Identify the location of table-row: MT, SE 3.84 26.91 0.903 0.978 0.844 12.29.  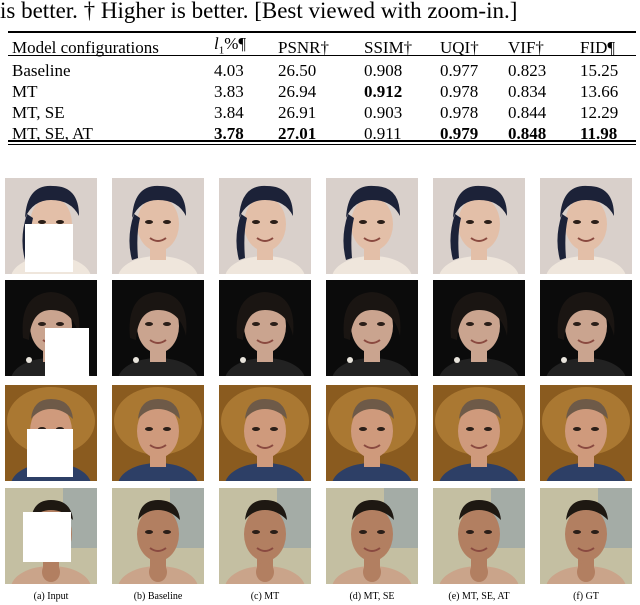
(322, 112).